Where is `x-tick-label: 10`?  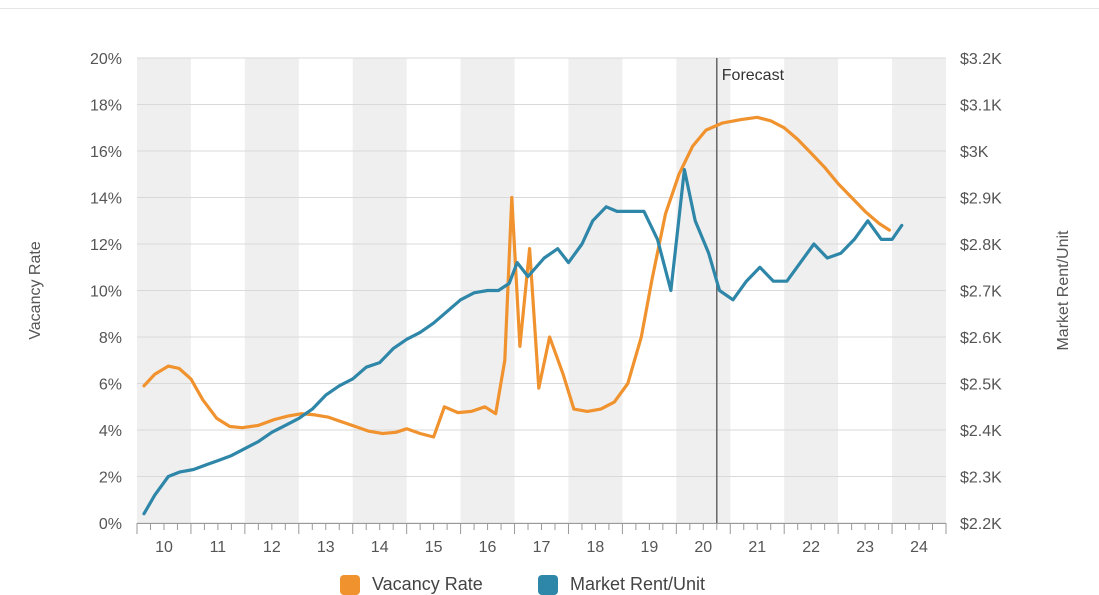
x-tick-label: 10 is located at coordinates (164, 547).